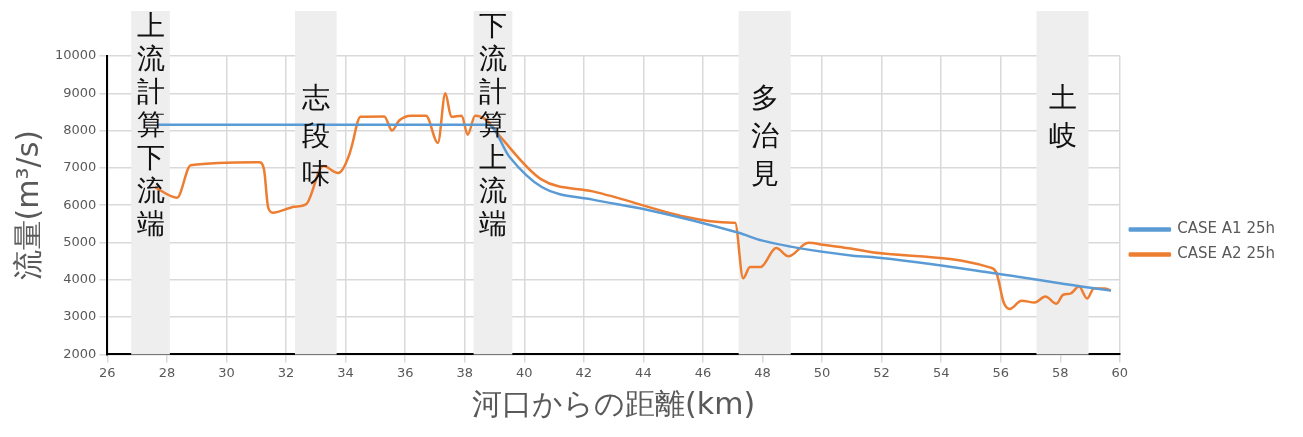 The height and width of the screenshot is (437, 1303). Describe the element at coordinates (76, 55) in the screenshot. I see `y-tick-label: 10000` at that location.